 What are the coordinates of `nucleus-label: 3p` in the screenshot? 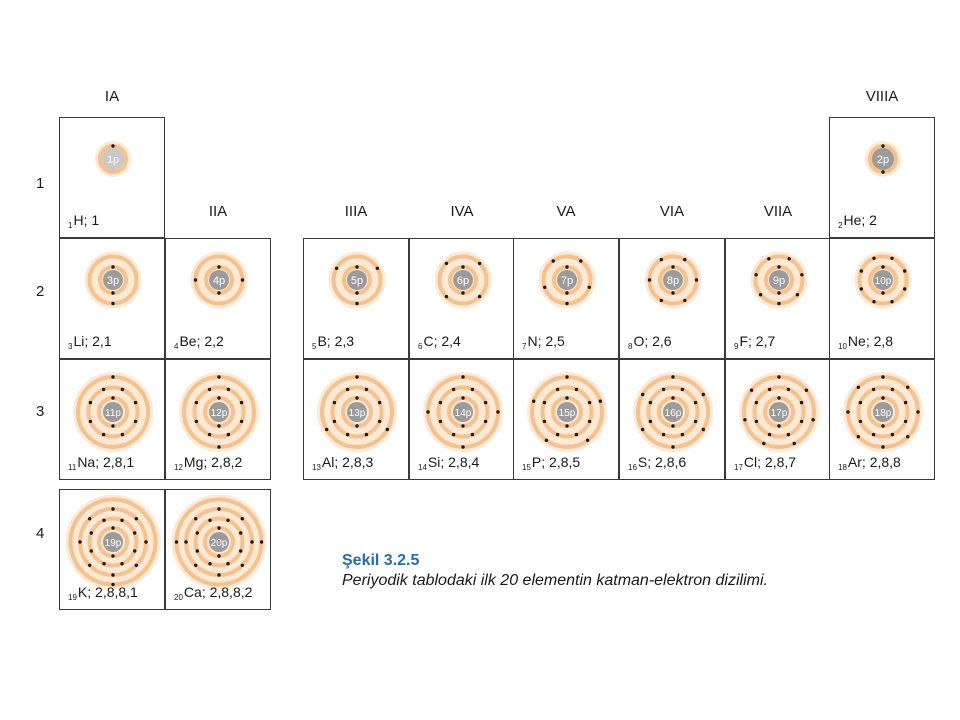 It's located at (113, 281).